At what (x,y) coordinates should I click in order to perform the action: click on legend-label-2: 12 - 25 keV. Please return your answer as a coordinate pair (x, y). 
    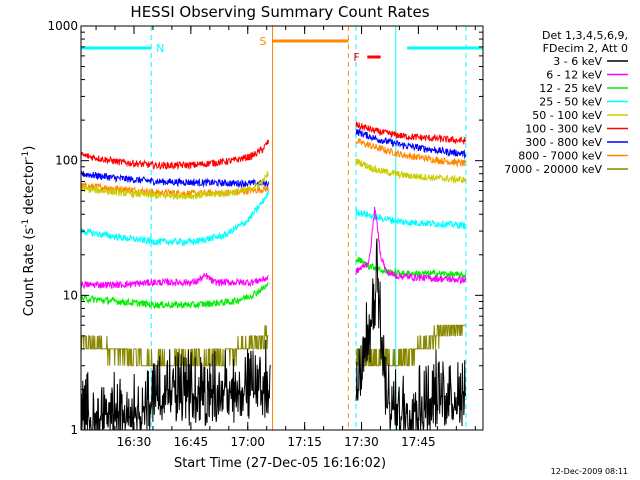
    Looking at the image, I should click on (570, 88).